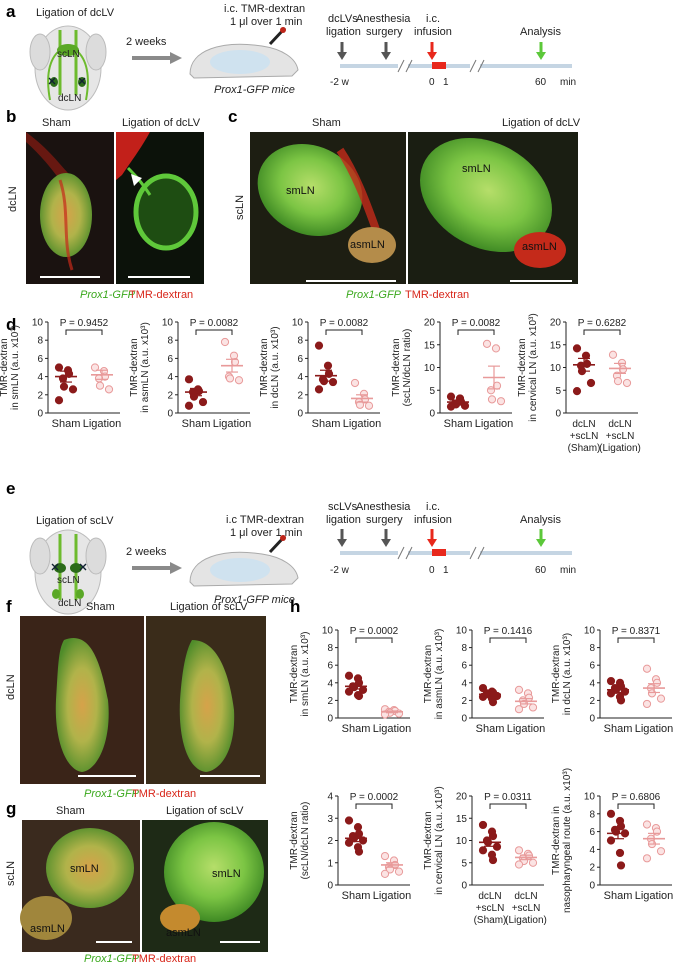 The image size is (685, 965). I want to click on y-axis-label: (scLN/dcLN ratio), so click(407, 368).